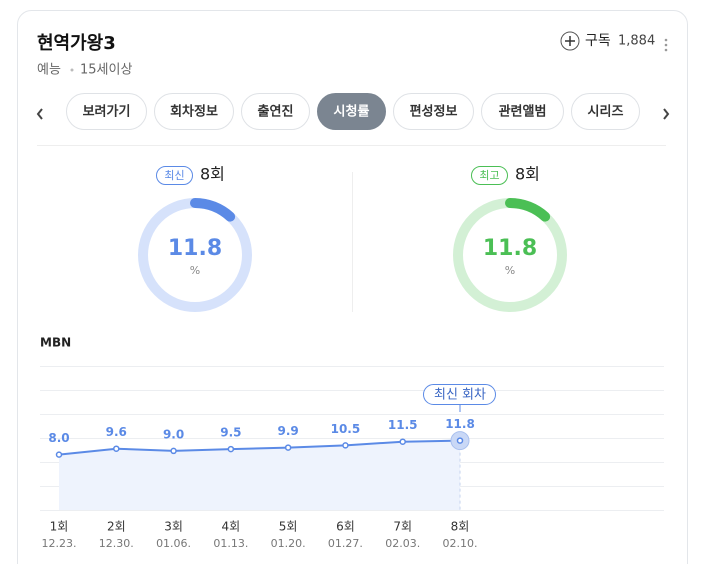 Image resolution: width=706 pixels, height=568 pixels. Describe the element at coordinates (116, 432) in the screenshot. I see `value-label: 9.6` at that location.